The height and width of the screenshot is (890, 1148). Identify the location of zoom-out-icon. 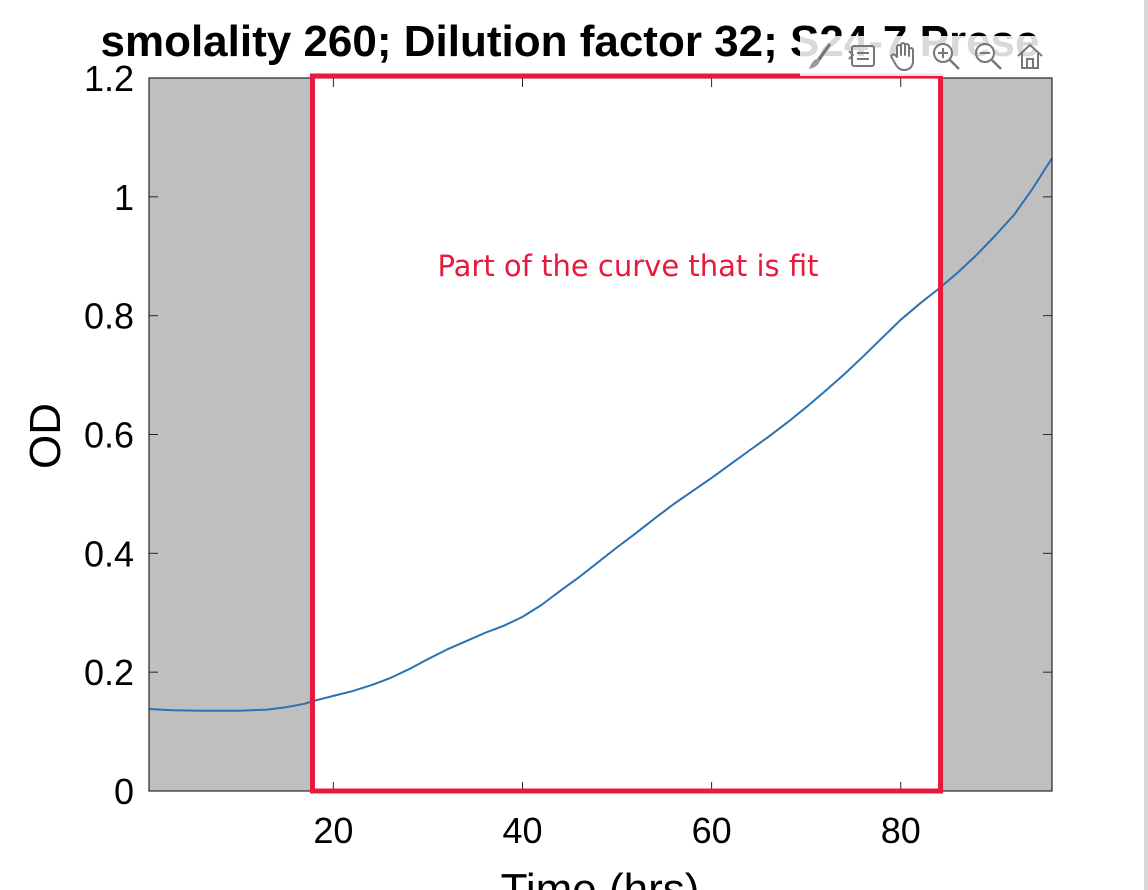
(988, 56).